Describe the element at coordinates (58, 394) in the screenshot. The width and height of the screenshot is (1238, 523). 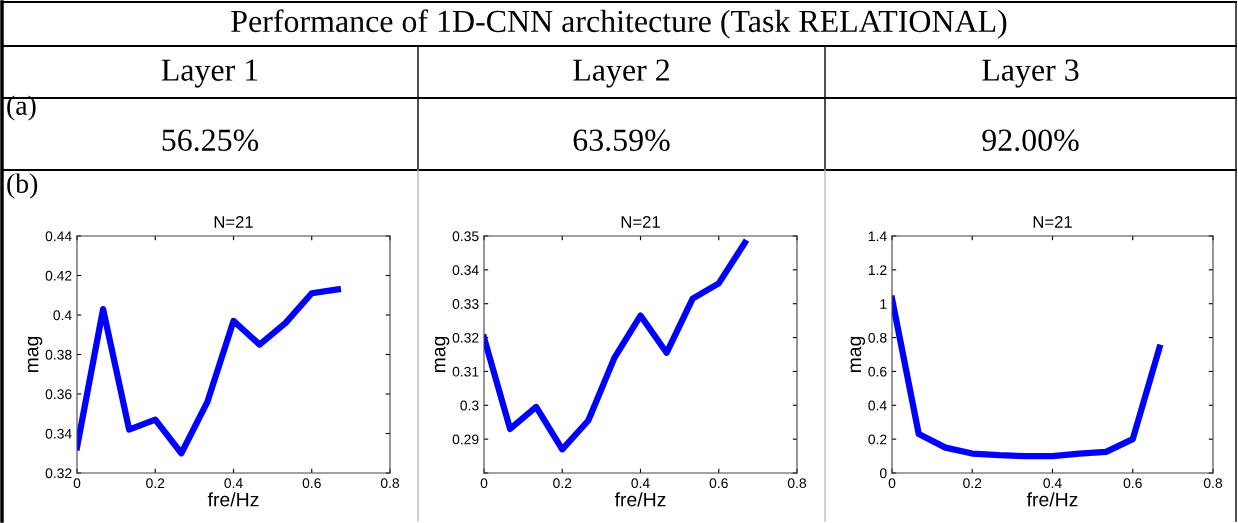
I see `y-tick-label: 0.36` at that location.